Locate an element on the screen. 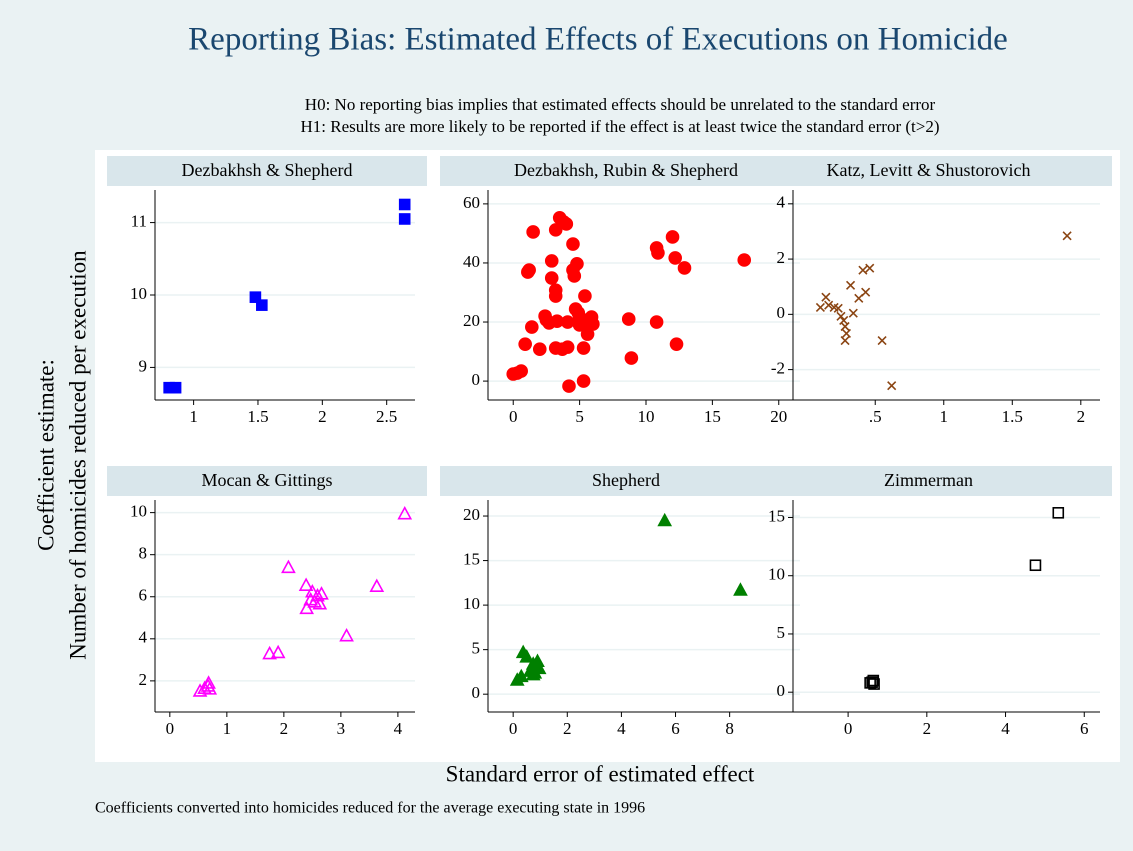  x-tick-label: 1.5 is located at coordinates (257, 416).